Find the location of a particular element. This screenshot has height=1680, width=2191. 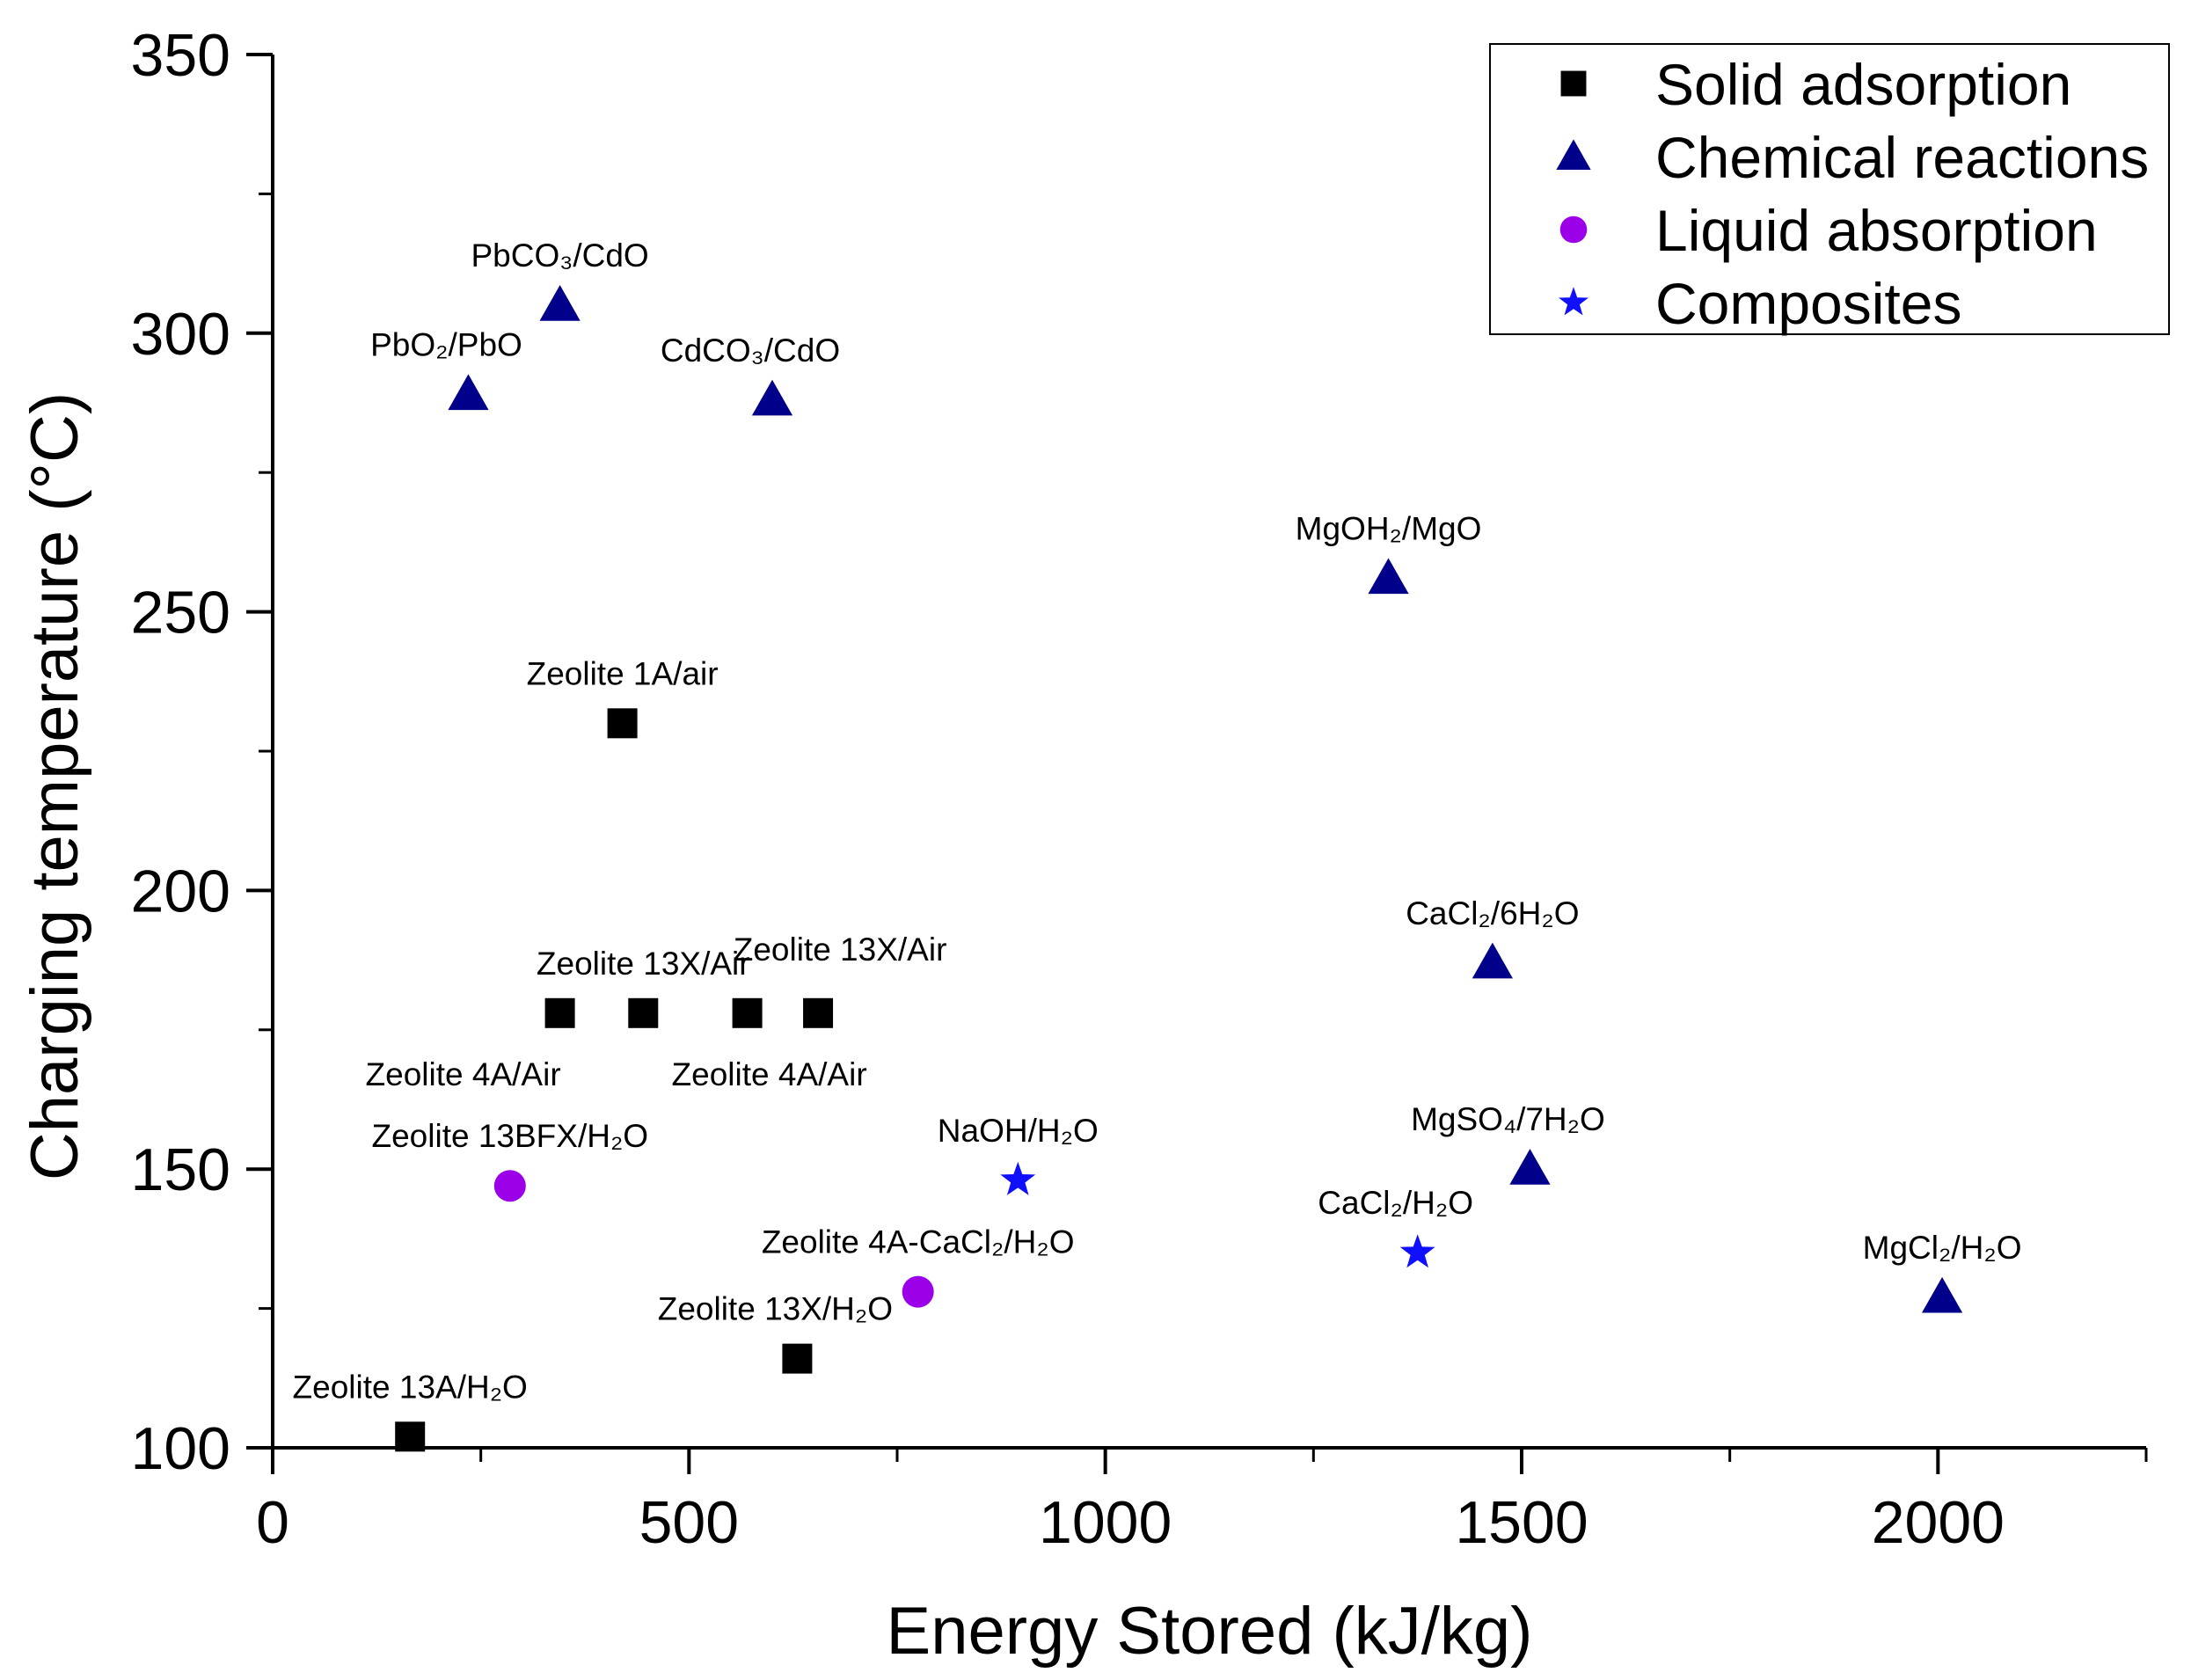

legend-marker-circle is located at coordinates (1574, 229).